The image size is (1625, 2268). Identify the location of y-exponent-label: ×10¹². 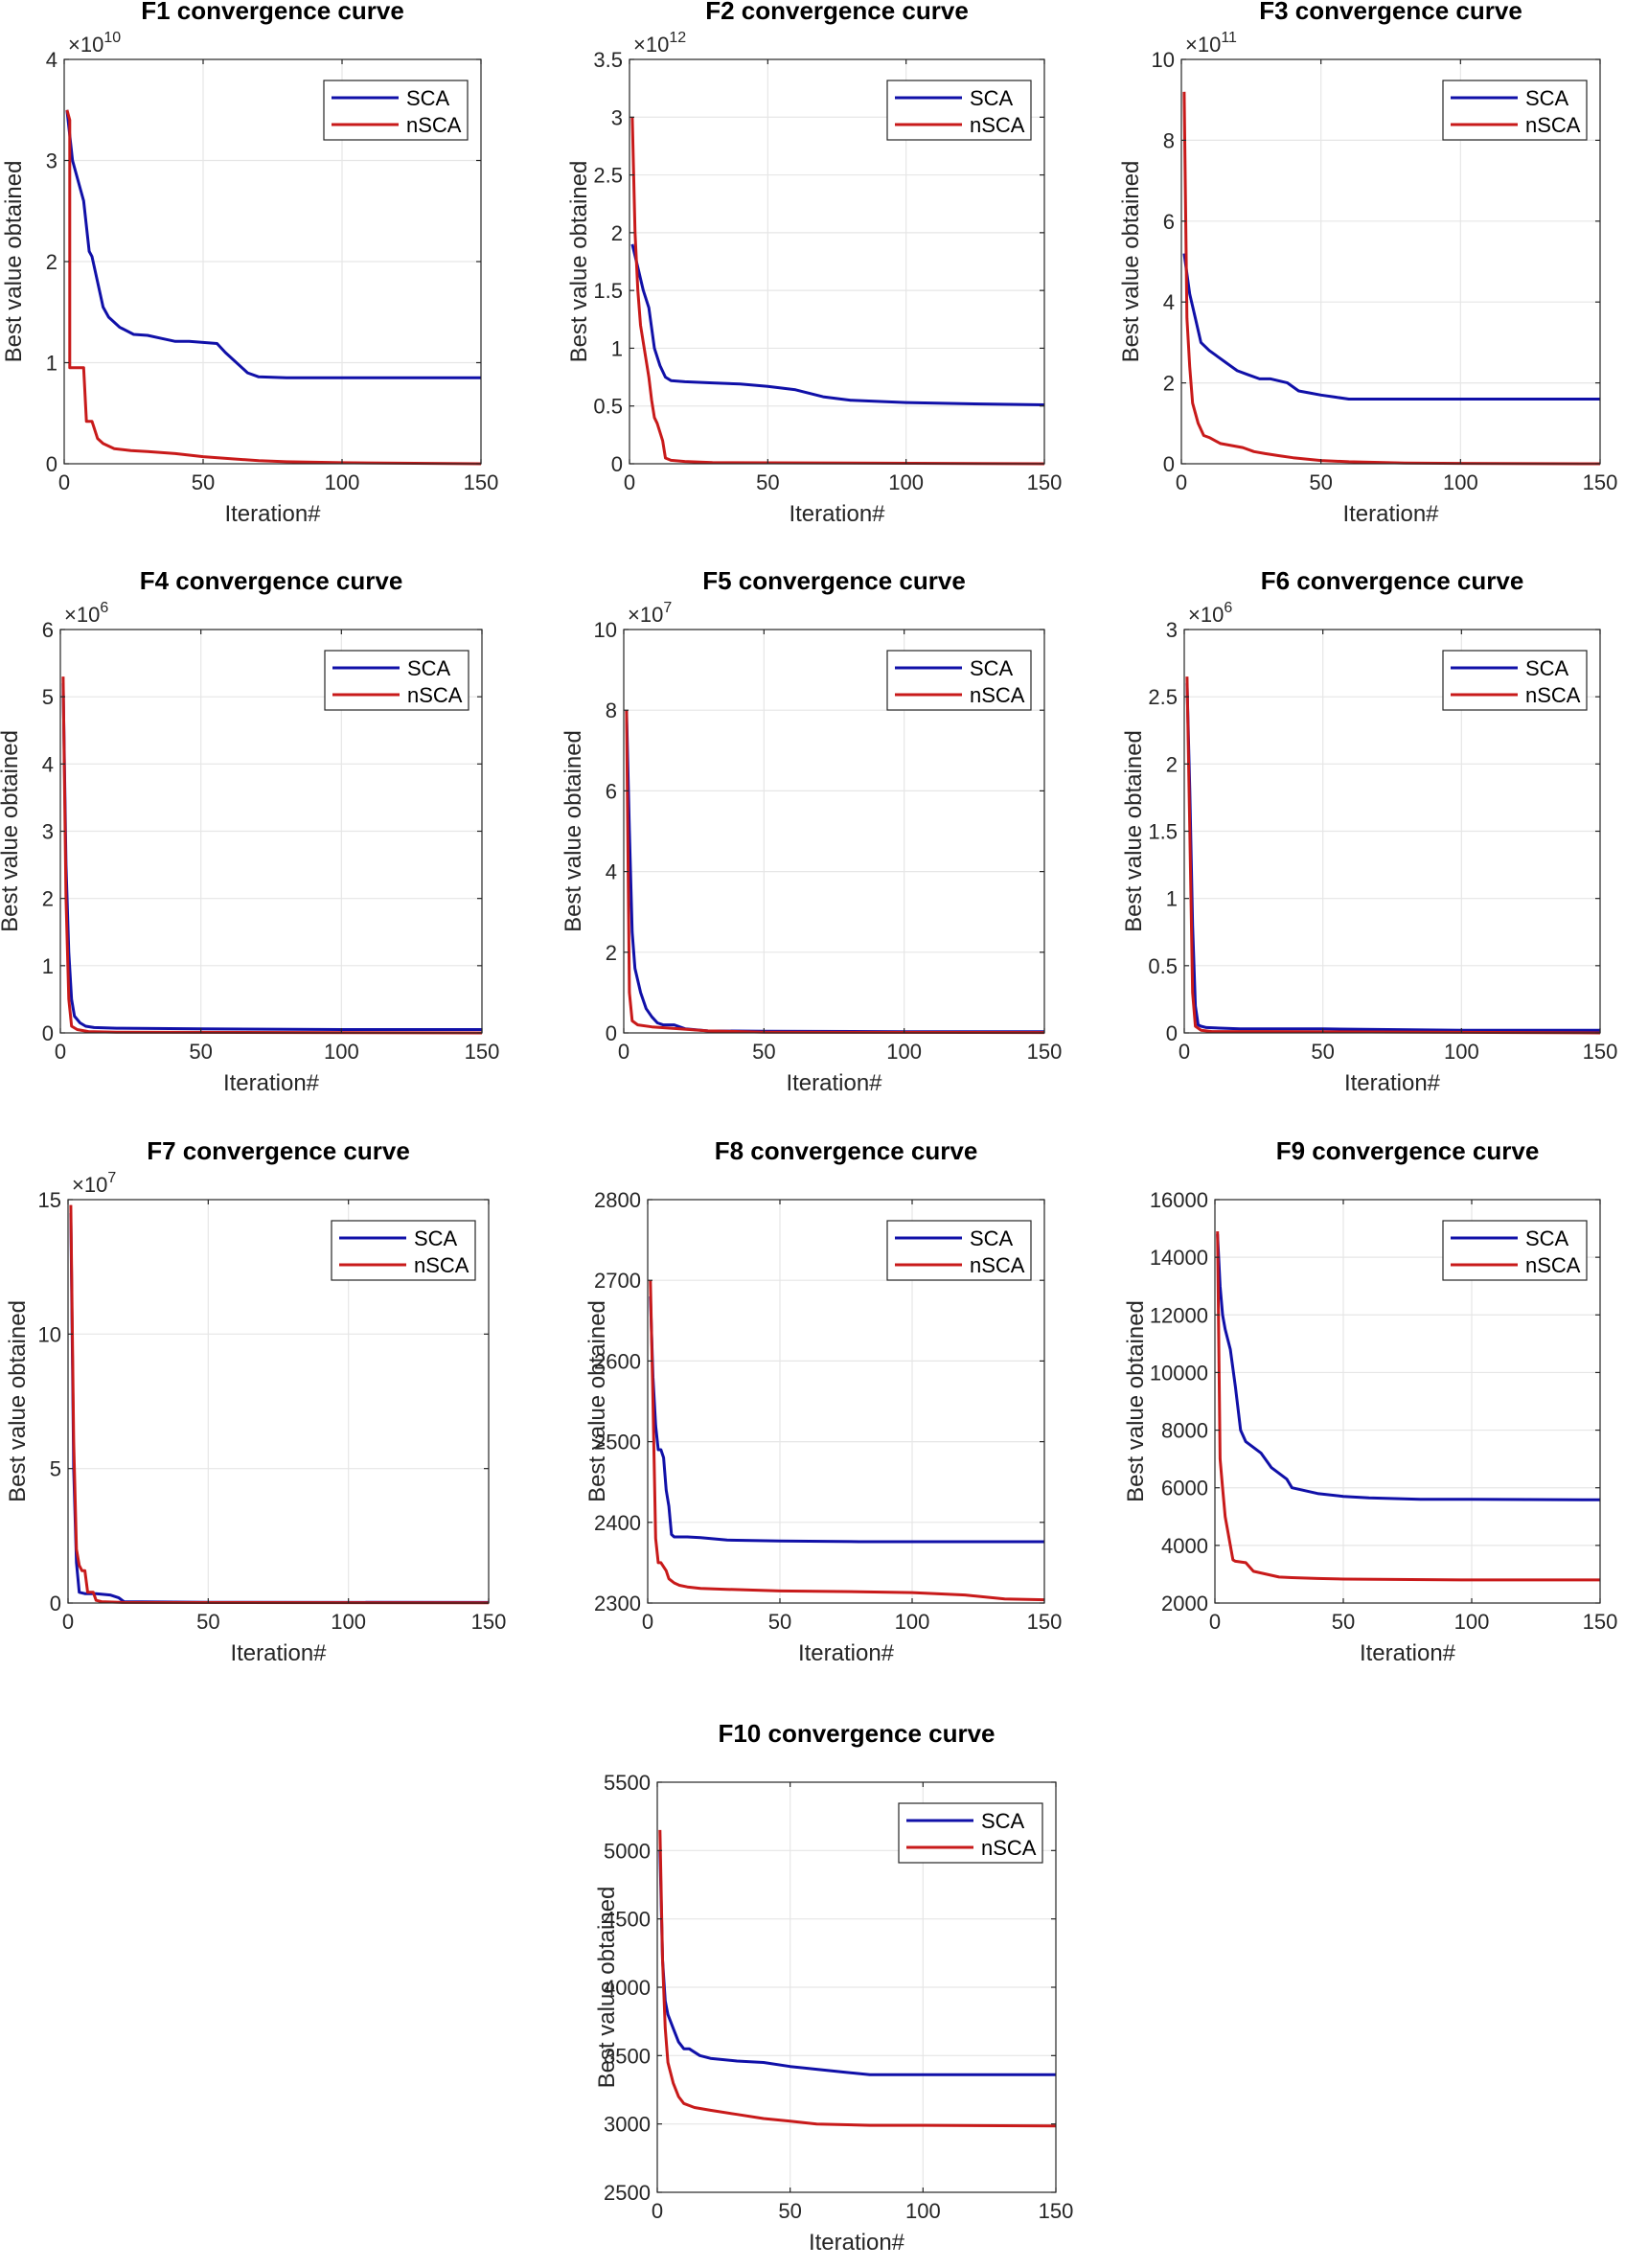
(660, 43).